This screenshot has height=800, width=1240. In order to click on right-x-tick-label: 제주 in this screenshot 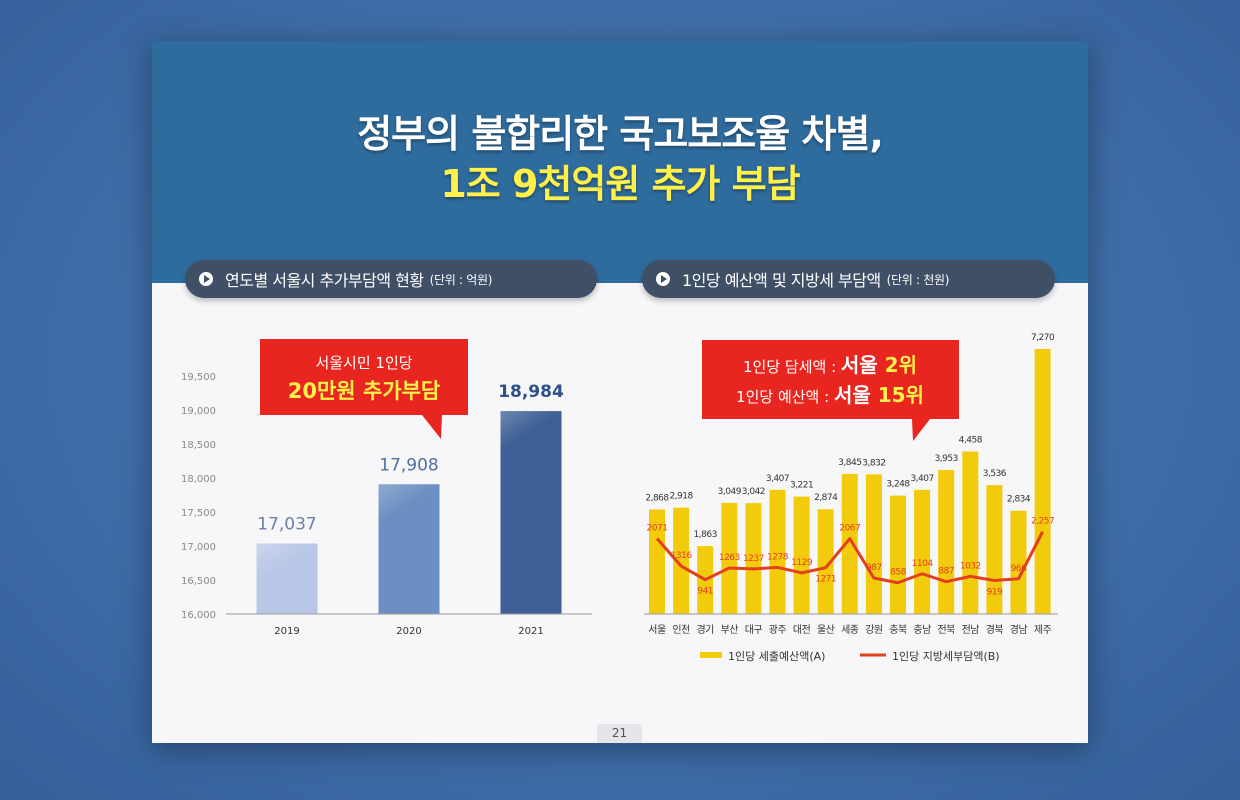, I will do `click(1043, 630)`.